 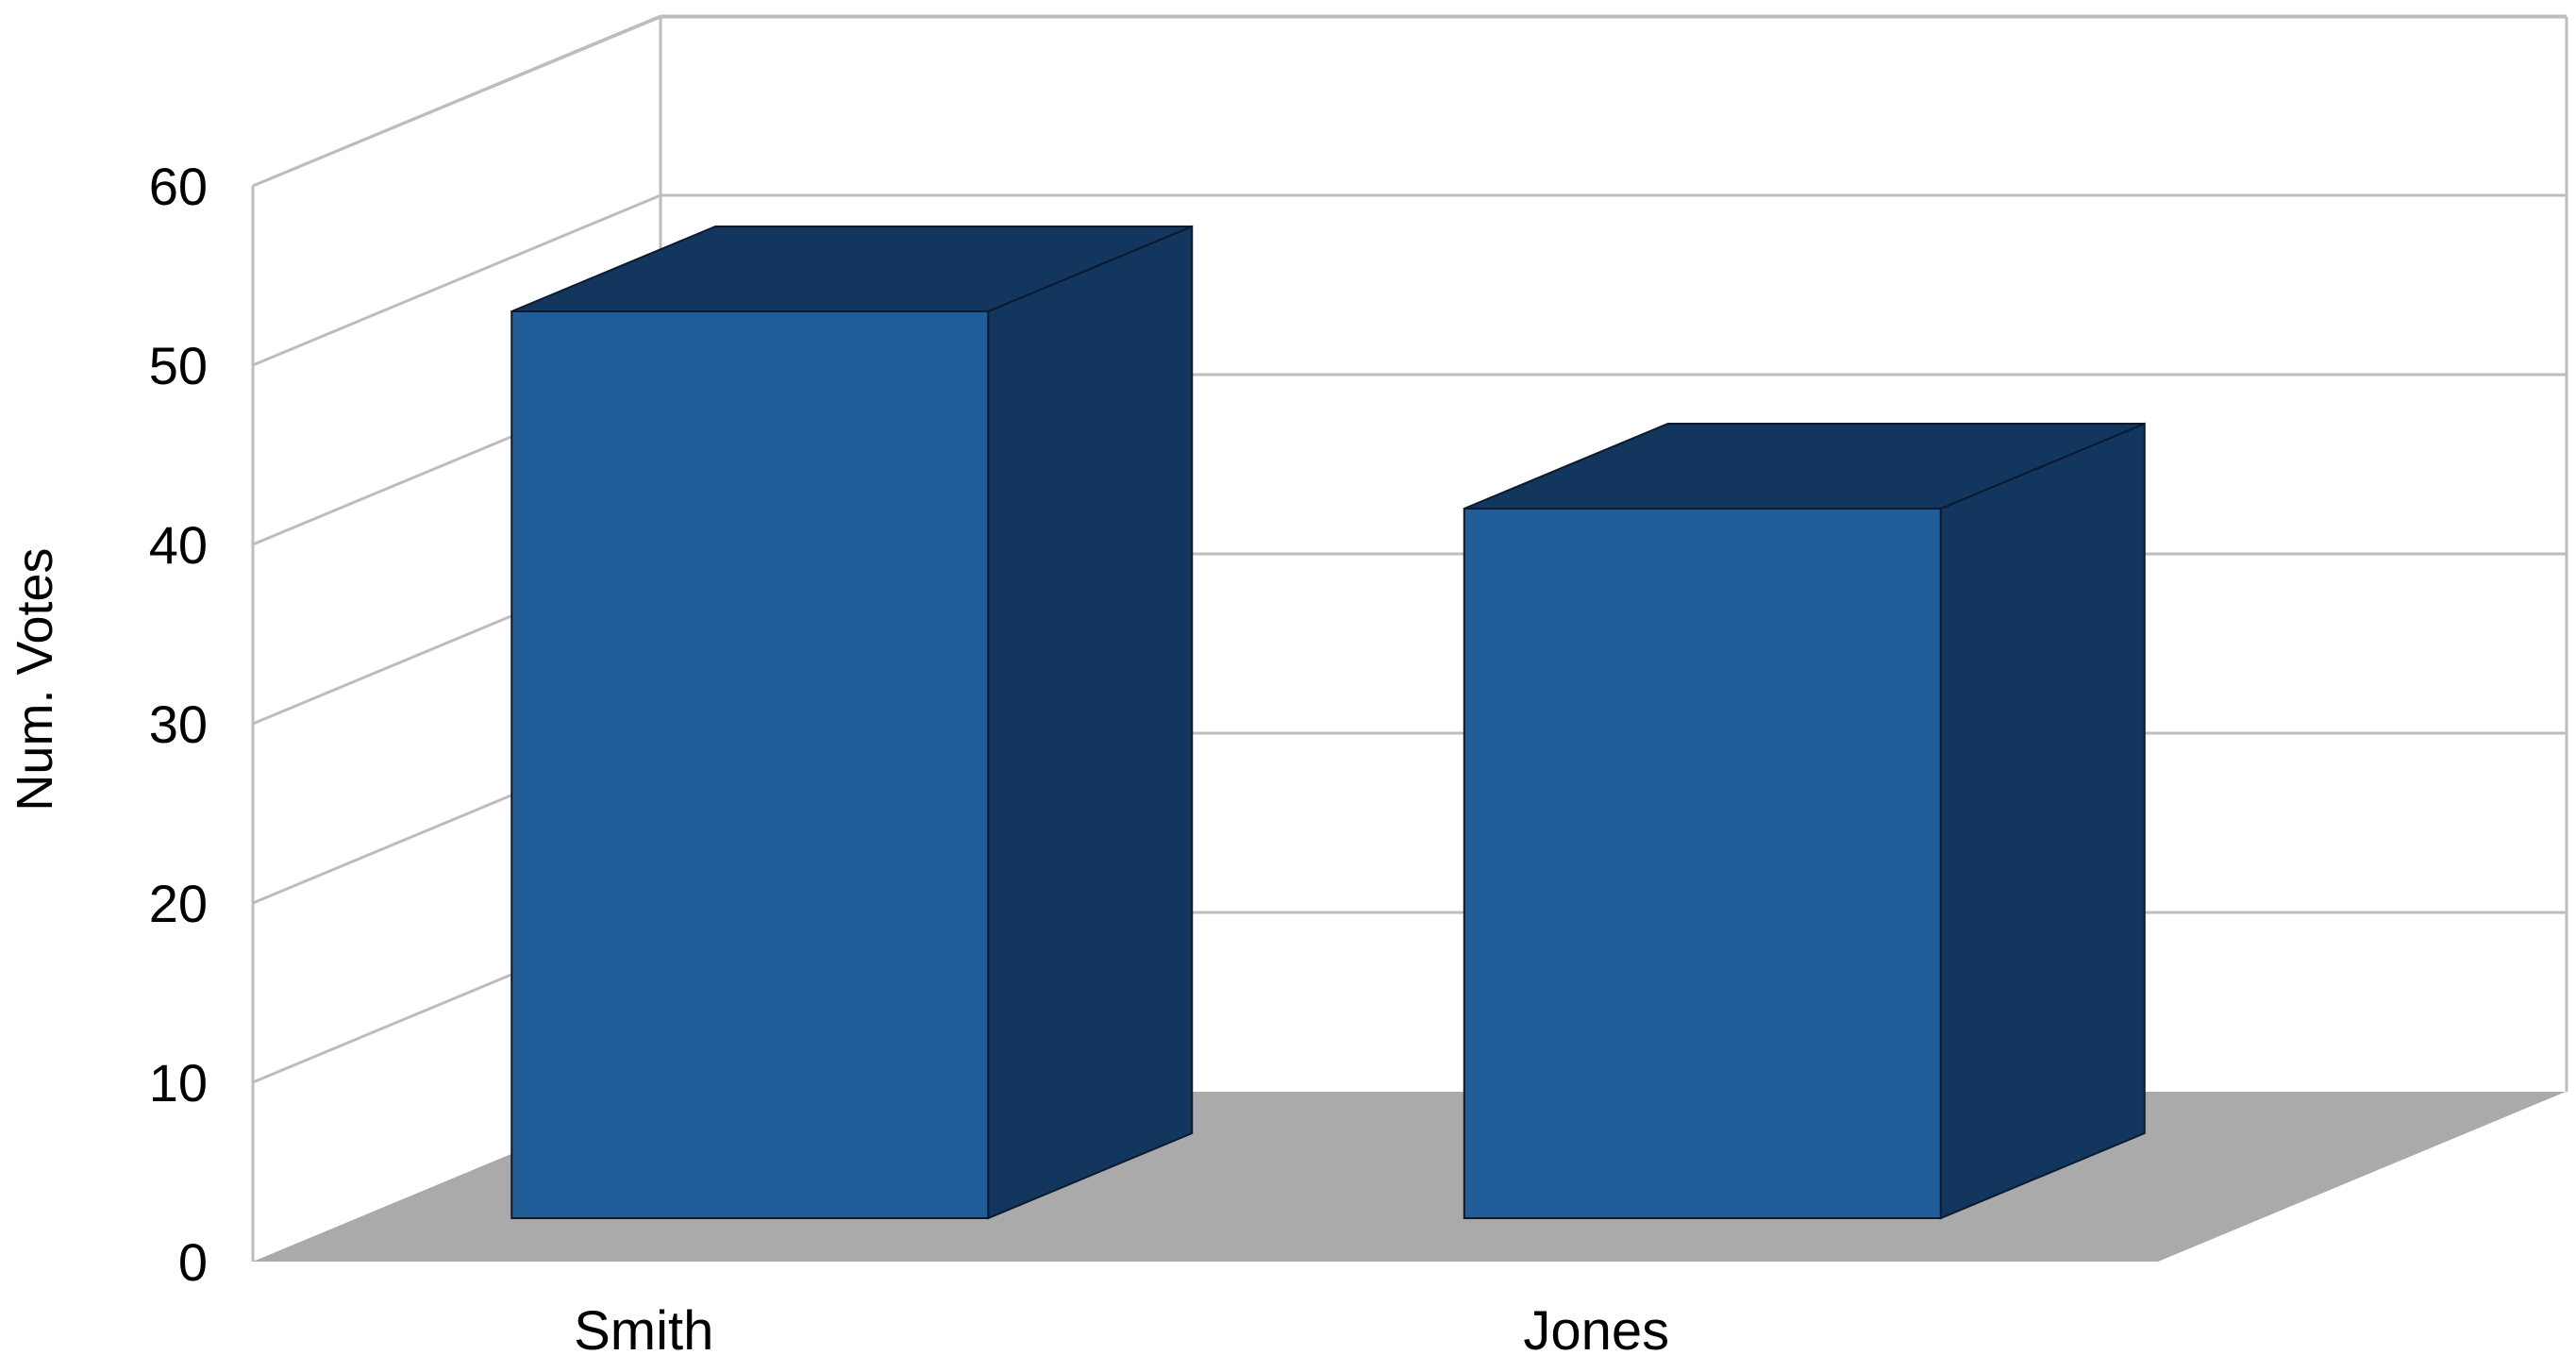 What do you see at coordinates (193, 1262) in the screenshot?
I see `y-tick-label: 0` at bounding box center [193, 1262].